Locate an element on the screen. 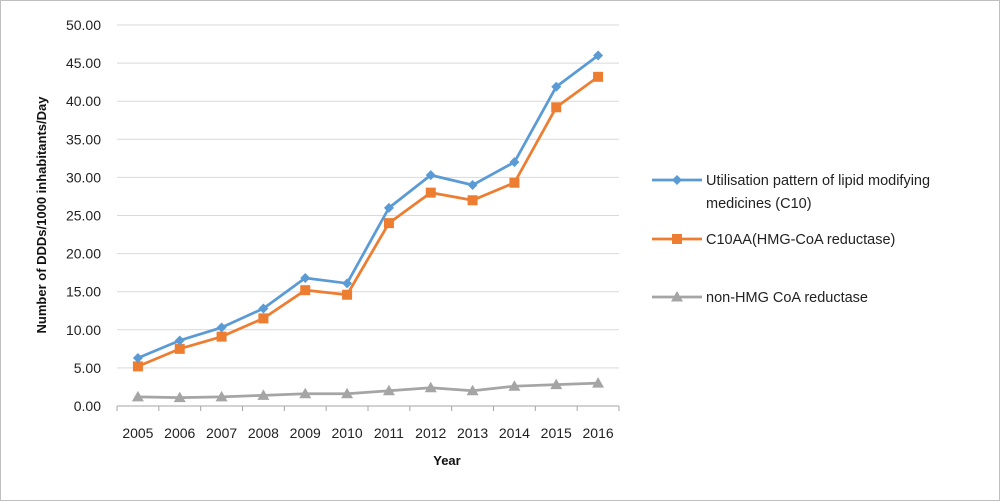 This screenshot has height=501, width=1000. y-tick-label: 20.00 is located at coordinates (83, 254).